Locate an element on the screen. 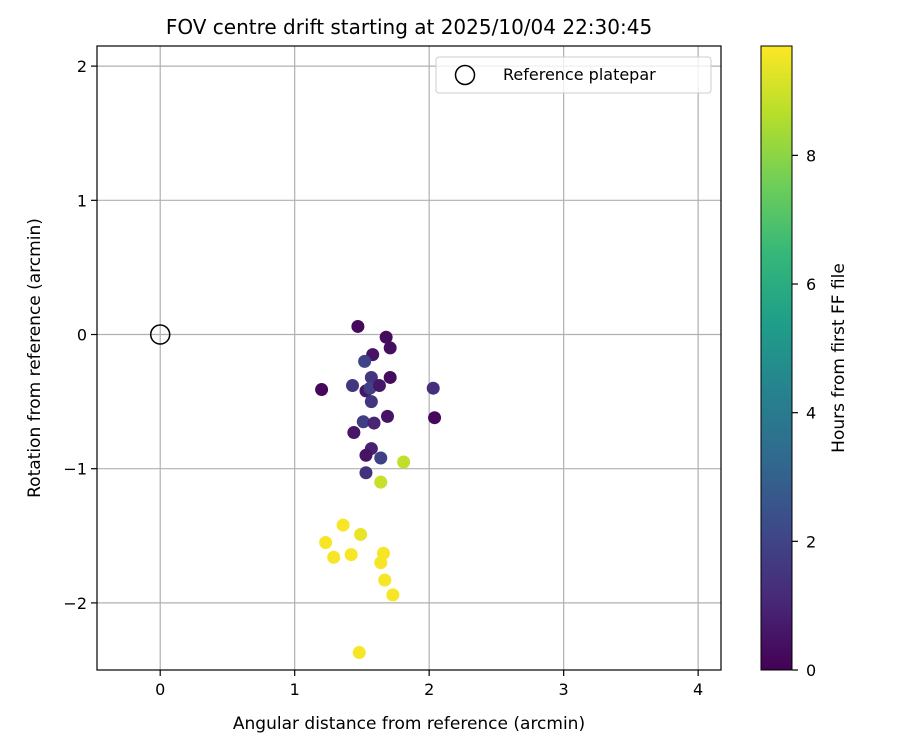 The image size is (900, 750). y-tick-label: −1 is located at coordinates (75, 469).